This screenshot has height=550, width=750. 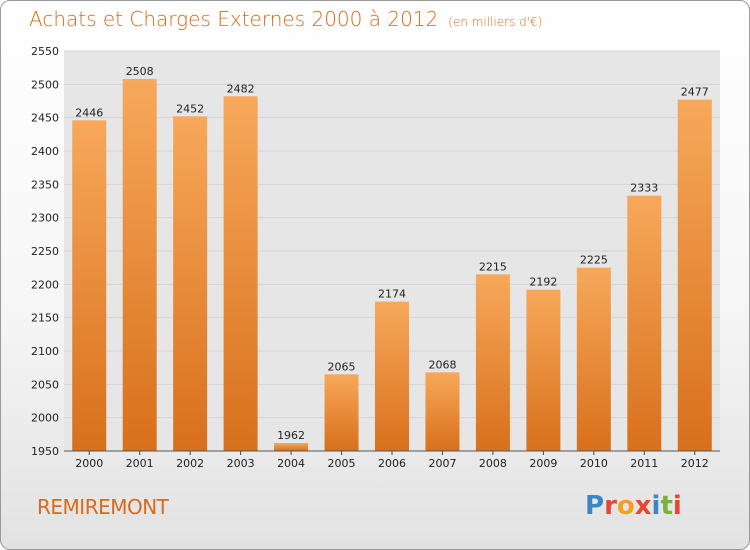 What do you see at coordinates (643, 506) in the screenshot?
I see `logo-letter: x` at bounding box center [643, 506].